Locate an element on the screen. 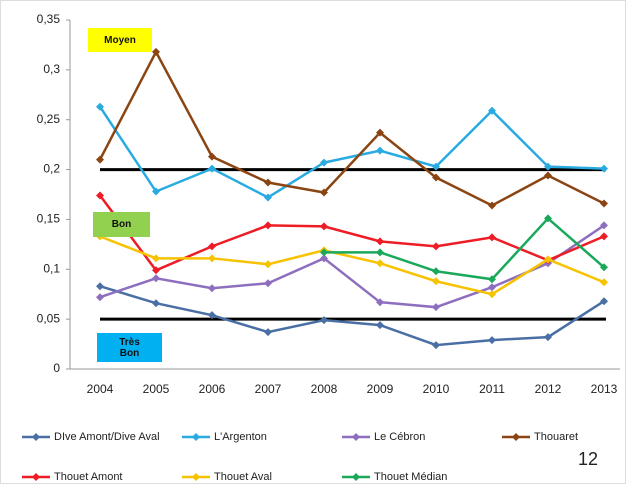 Image resolution: width=626 pixels, height=484 pixels. annotation: Très Bon is located at coordinates (129, 347).